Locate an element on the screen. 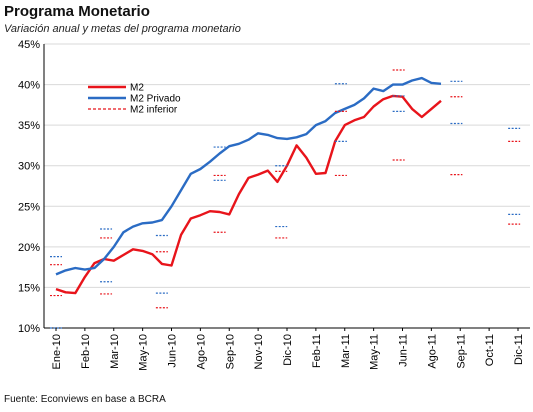 The width and height of the screenshot is (533, 412). x-tick-label: Sep-10 is located at coordinates (230, 351).